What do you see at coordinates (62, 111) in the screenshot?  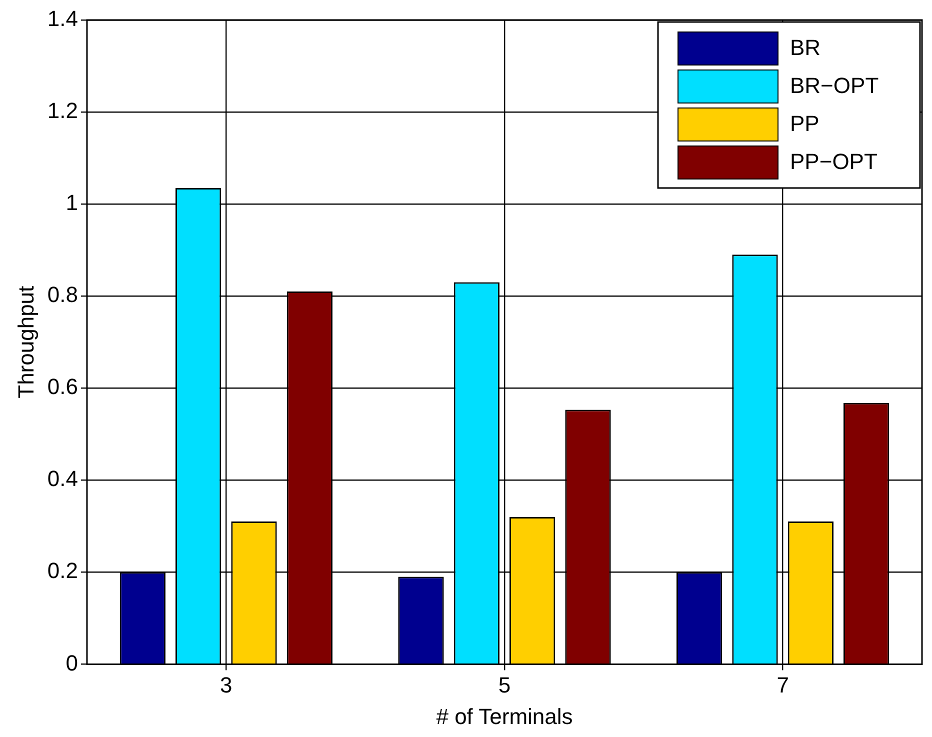 I see `y-tick-label: 1.2` at bounding box center [62, 111].